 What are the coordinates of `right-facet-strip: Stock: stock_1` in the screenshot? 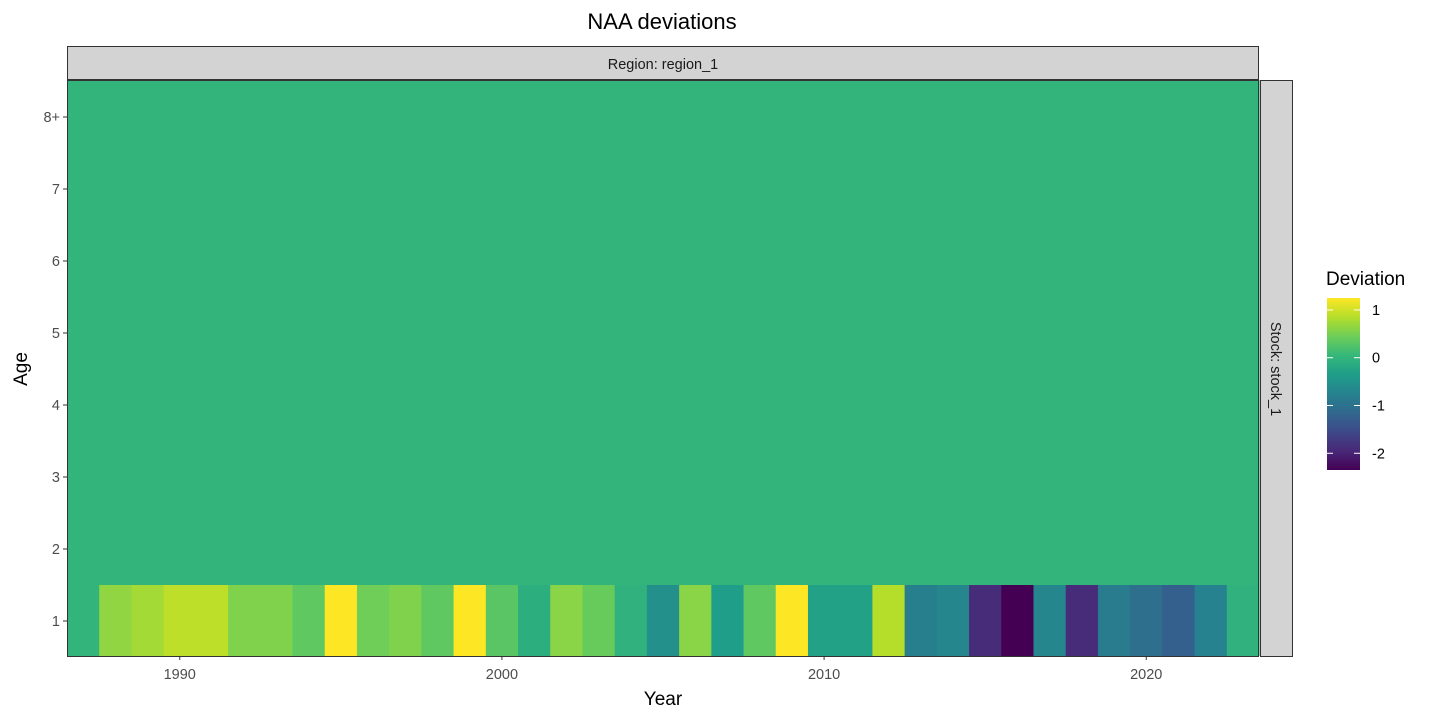 It's located at (1276, 368).